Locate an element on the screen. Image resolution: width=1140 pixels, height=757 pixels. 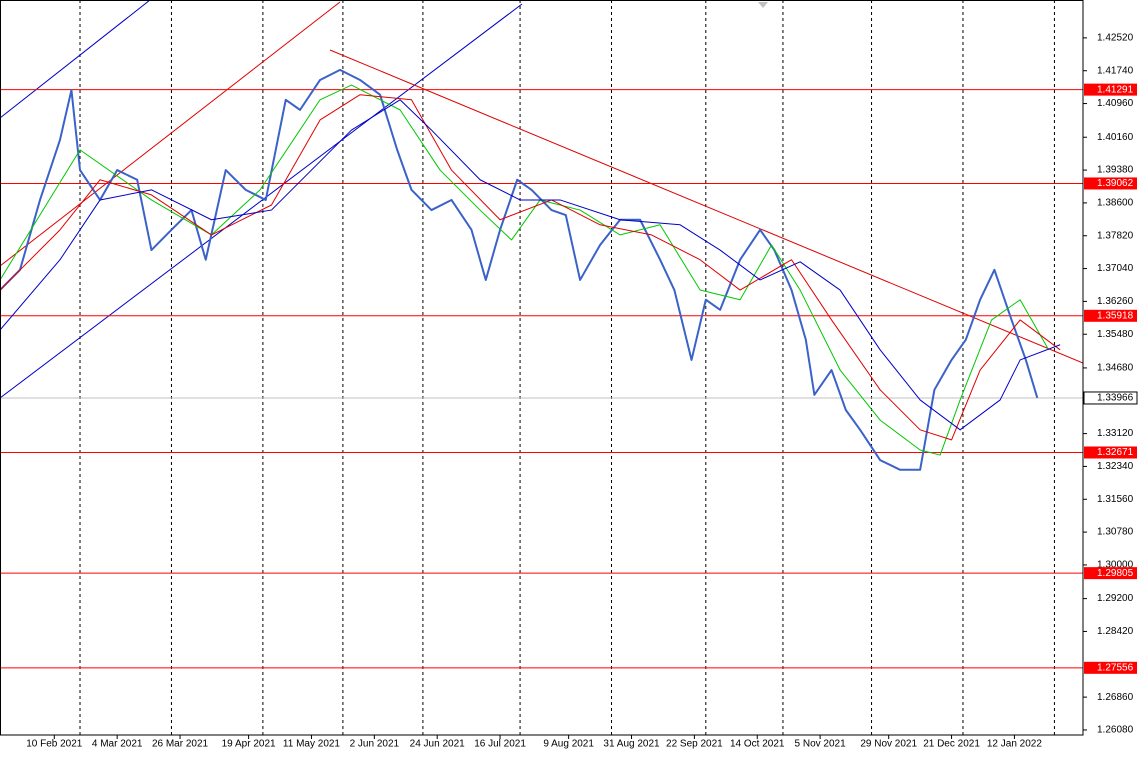
y-tick-label: 1.42520 is located at coordinates (1115, 38).